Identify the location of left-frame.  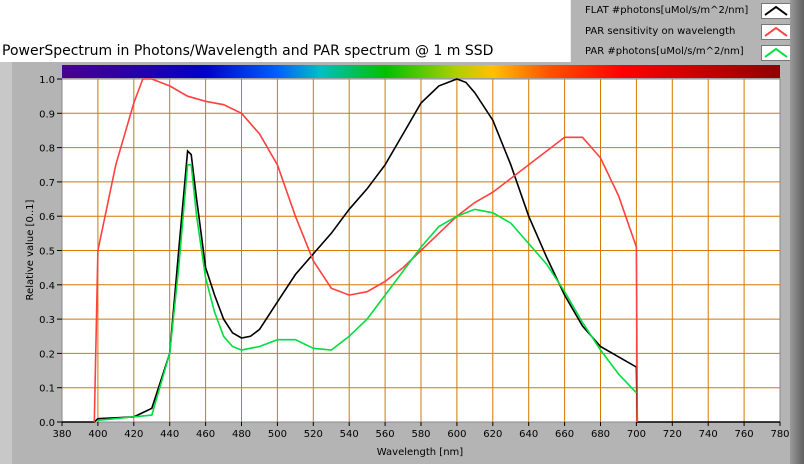
(6, 263).